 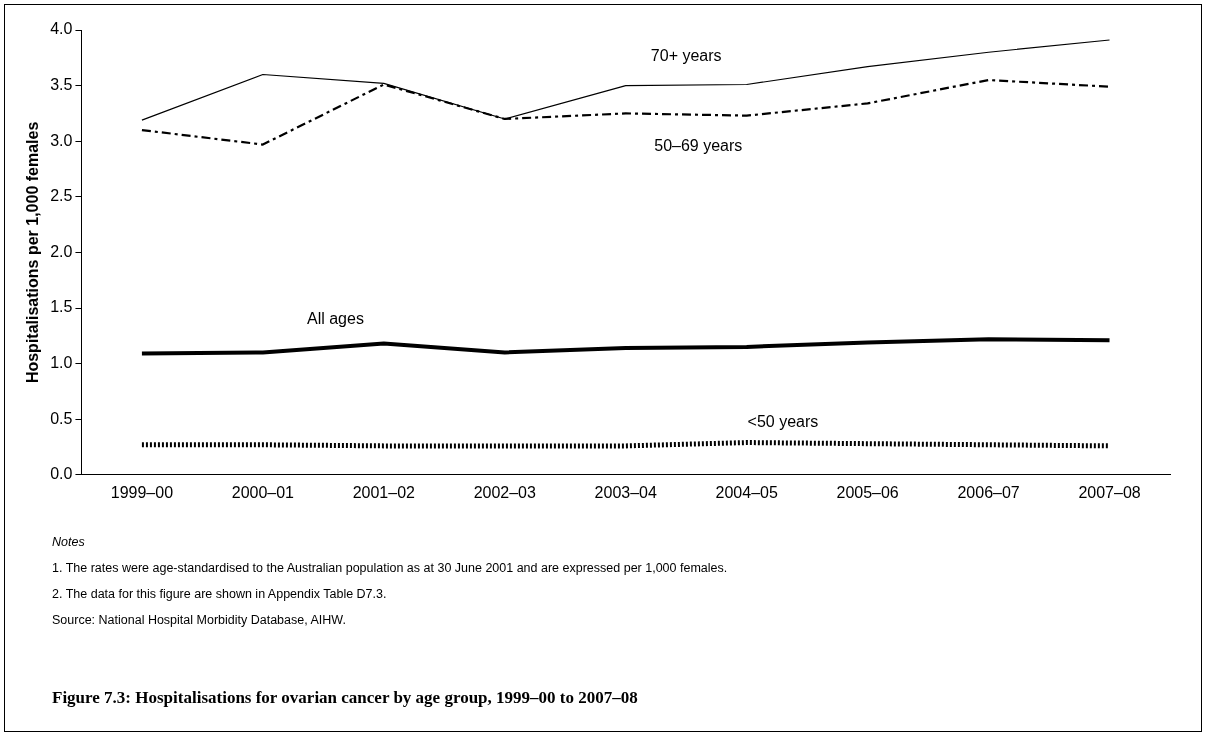 I want to click on text: Notes, so click(x=69, y=542).